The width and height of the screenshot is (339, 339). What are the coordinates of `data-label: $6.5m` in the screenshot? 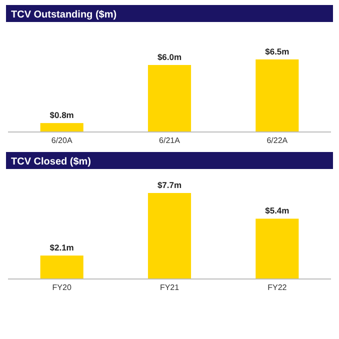 It's located at (277, 51).